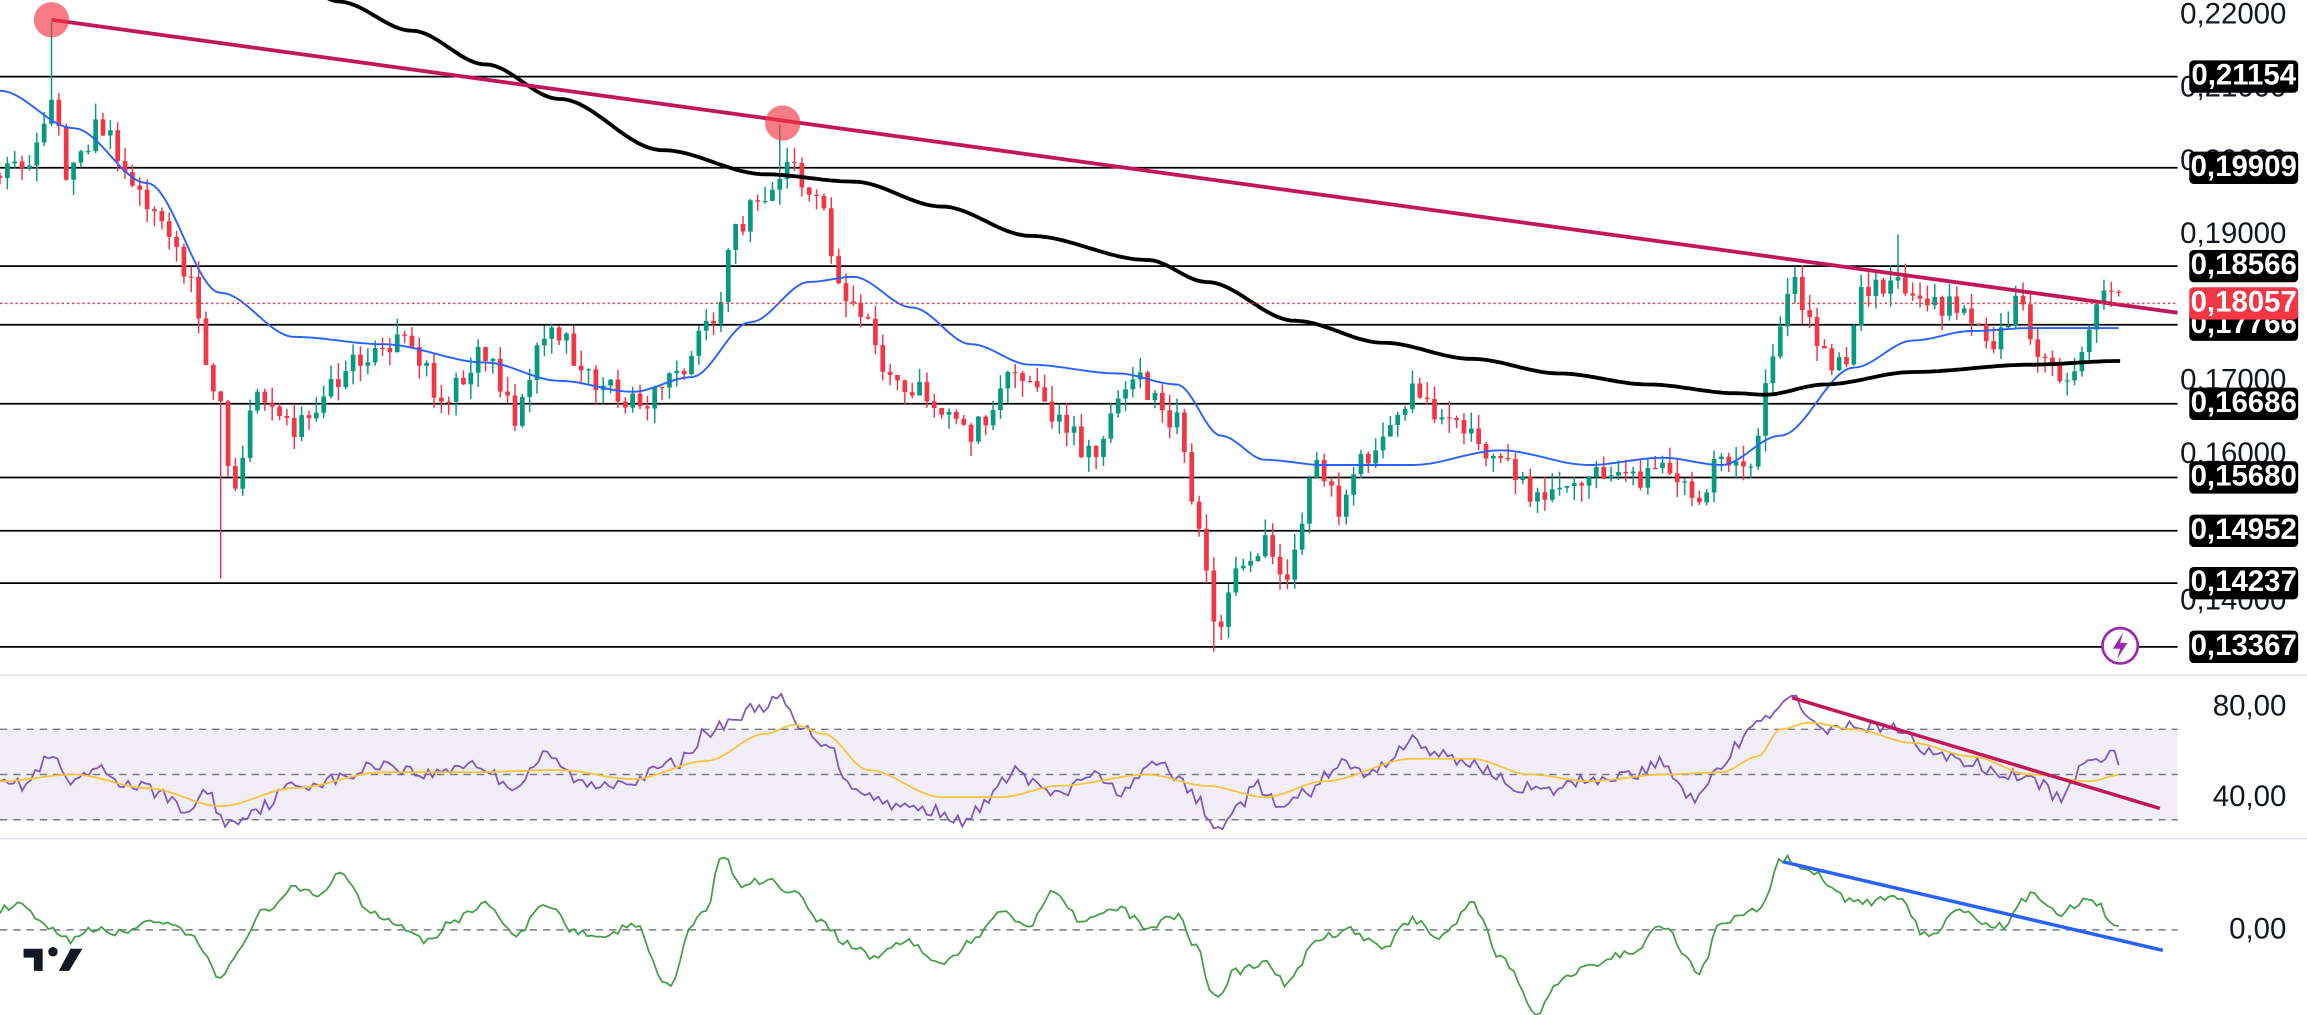 Image resolution: width=2307 pixels, height=1015 pixels. I want to click on logo-part-v-icon, so click(70, 959).